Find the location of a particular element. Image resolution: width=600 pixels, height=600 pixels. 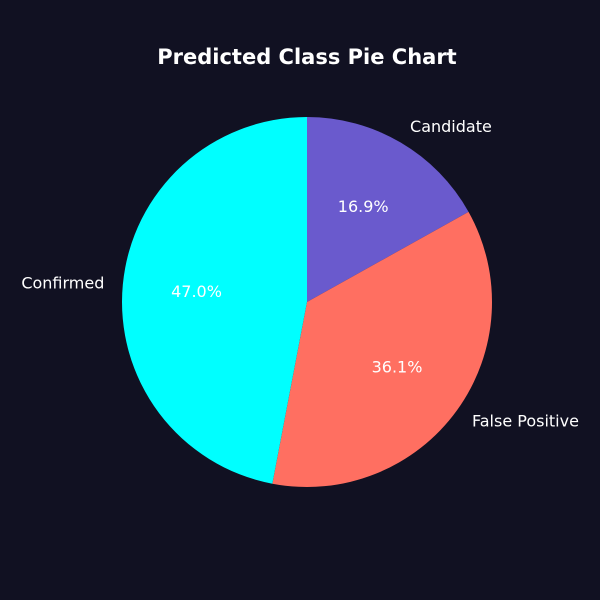

pie-category-label-candidate: Candidate is located at coordinates (451, 126).